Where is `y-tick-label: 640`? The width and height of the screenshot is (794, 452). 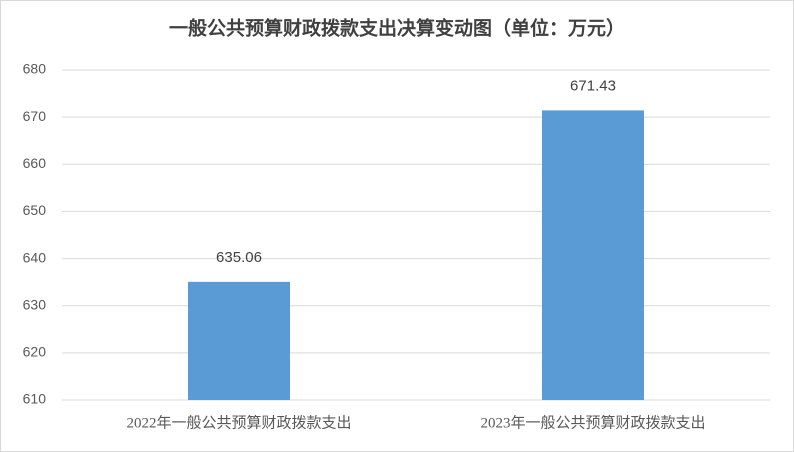
y-tick-label: 640 is located at coordinates (35, 257).